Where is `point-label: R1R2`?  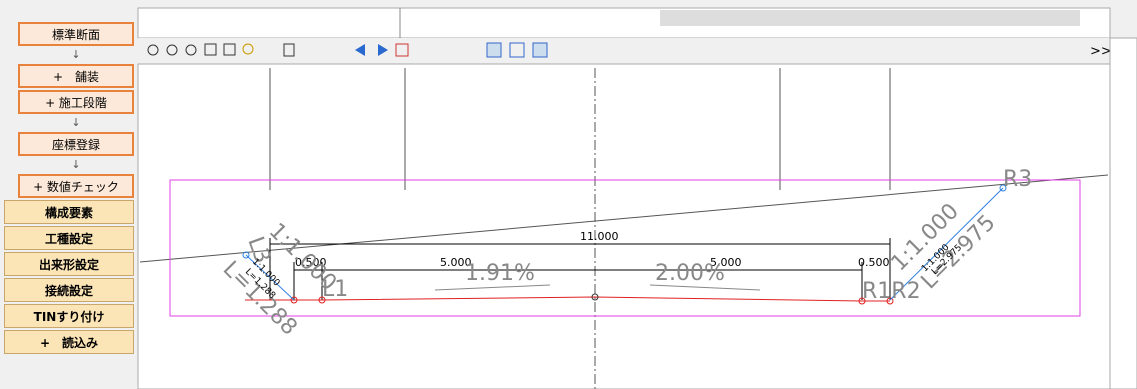
point-label: R1R2 is located at coordinates (891, 291).